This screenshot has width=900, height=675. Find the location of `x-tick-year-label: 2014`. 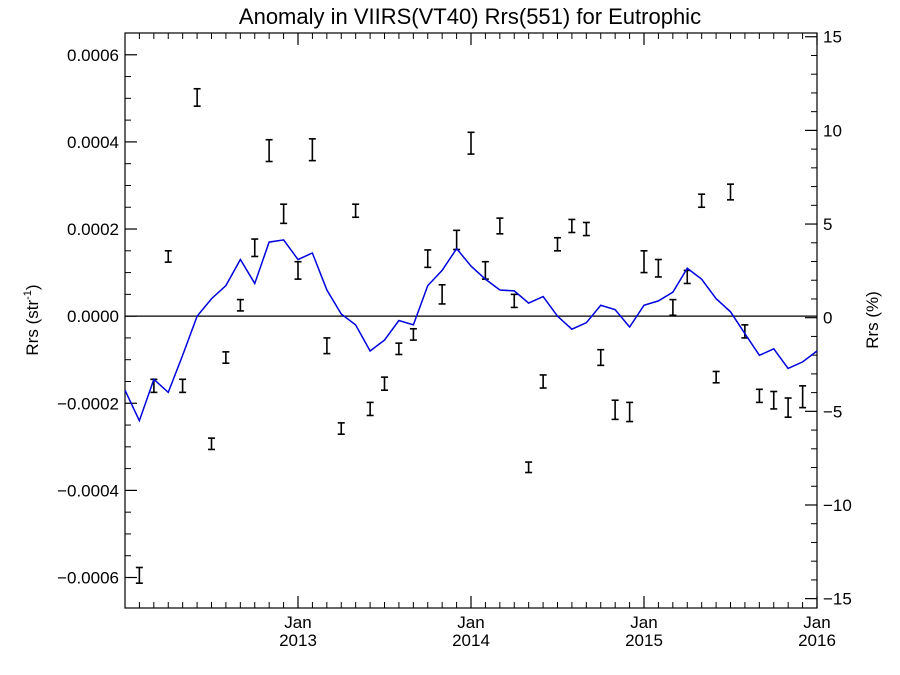

x-tick-year-label: 2014 is located at coordinates (471, 640).